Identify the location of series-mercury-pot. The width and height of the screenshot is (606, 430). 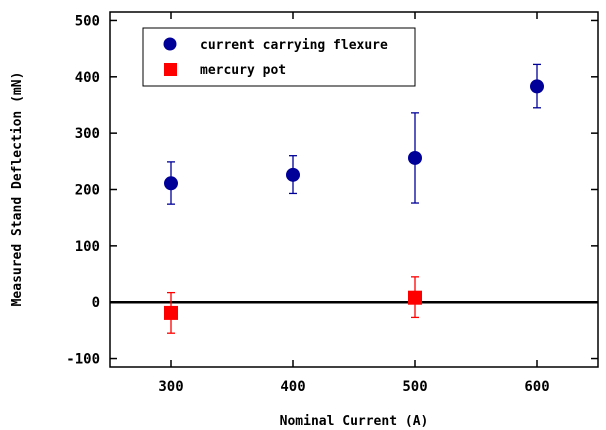
(293, 305).